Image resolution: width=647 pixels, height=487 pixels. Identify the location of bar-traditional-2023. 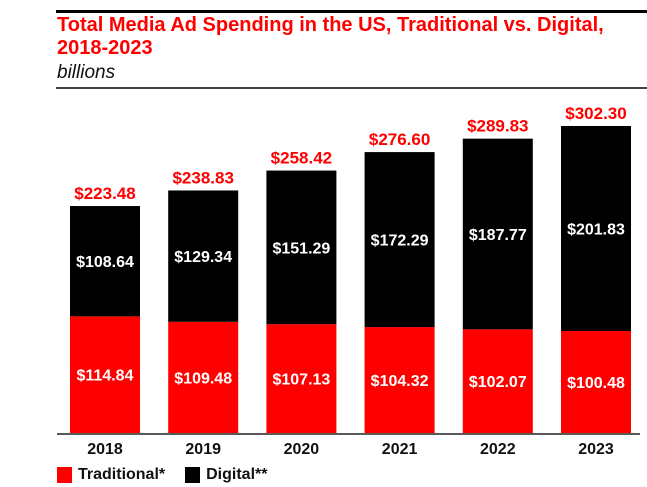
(596, 381).